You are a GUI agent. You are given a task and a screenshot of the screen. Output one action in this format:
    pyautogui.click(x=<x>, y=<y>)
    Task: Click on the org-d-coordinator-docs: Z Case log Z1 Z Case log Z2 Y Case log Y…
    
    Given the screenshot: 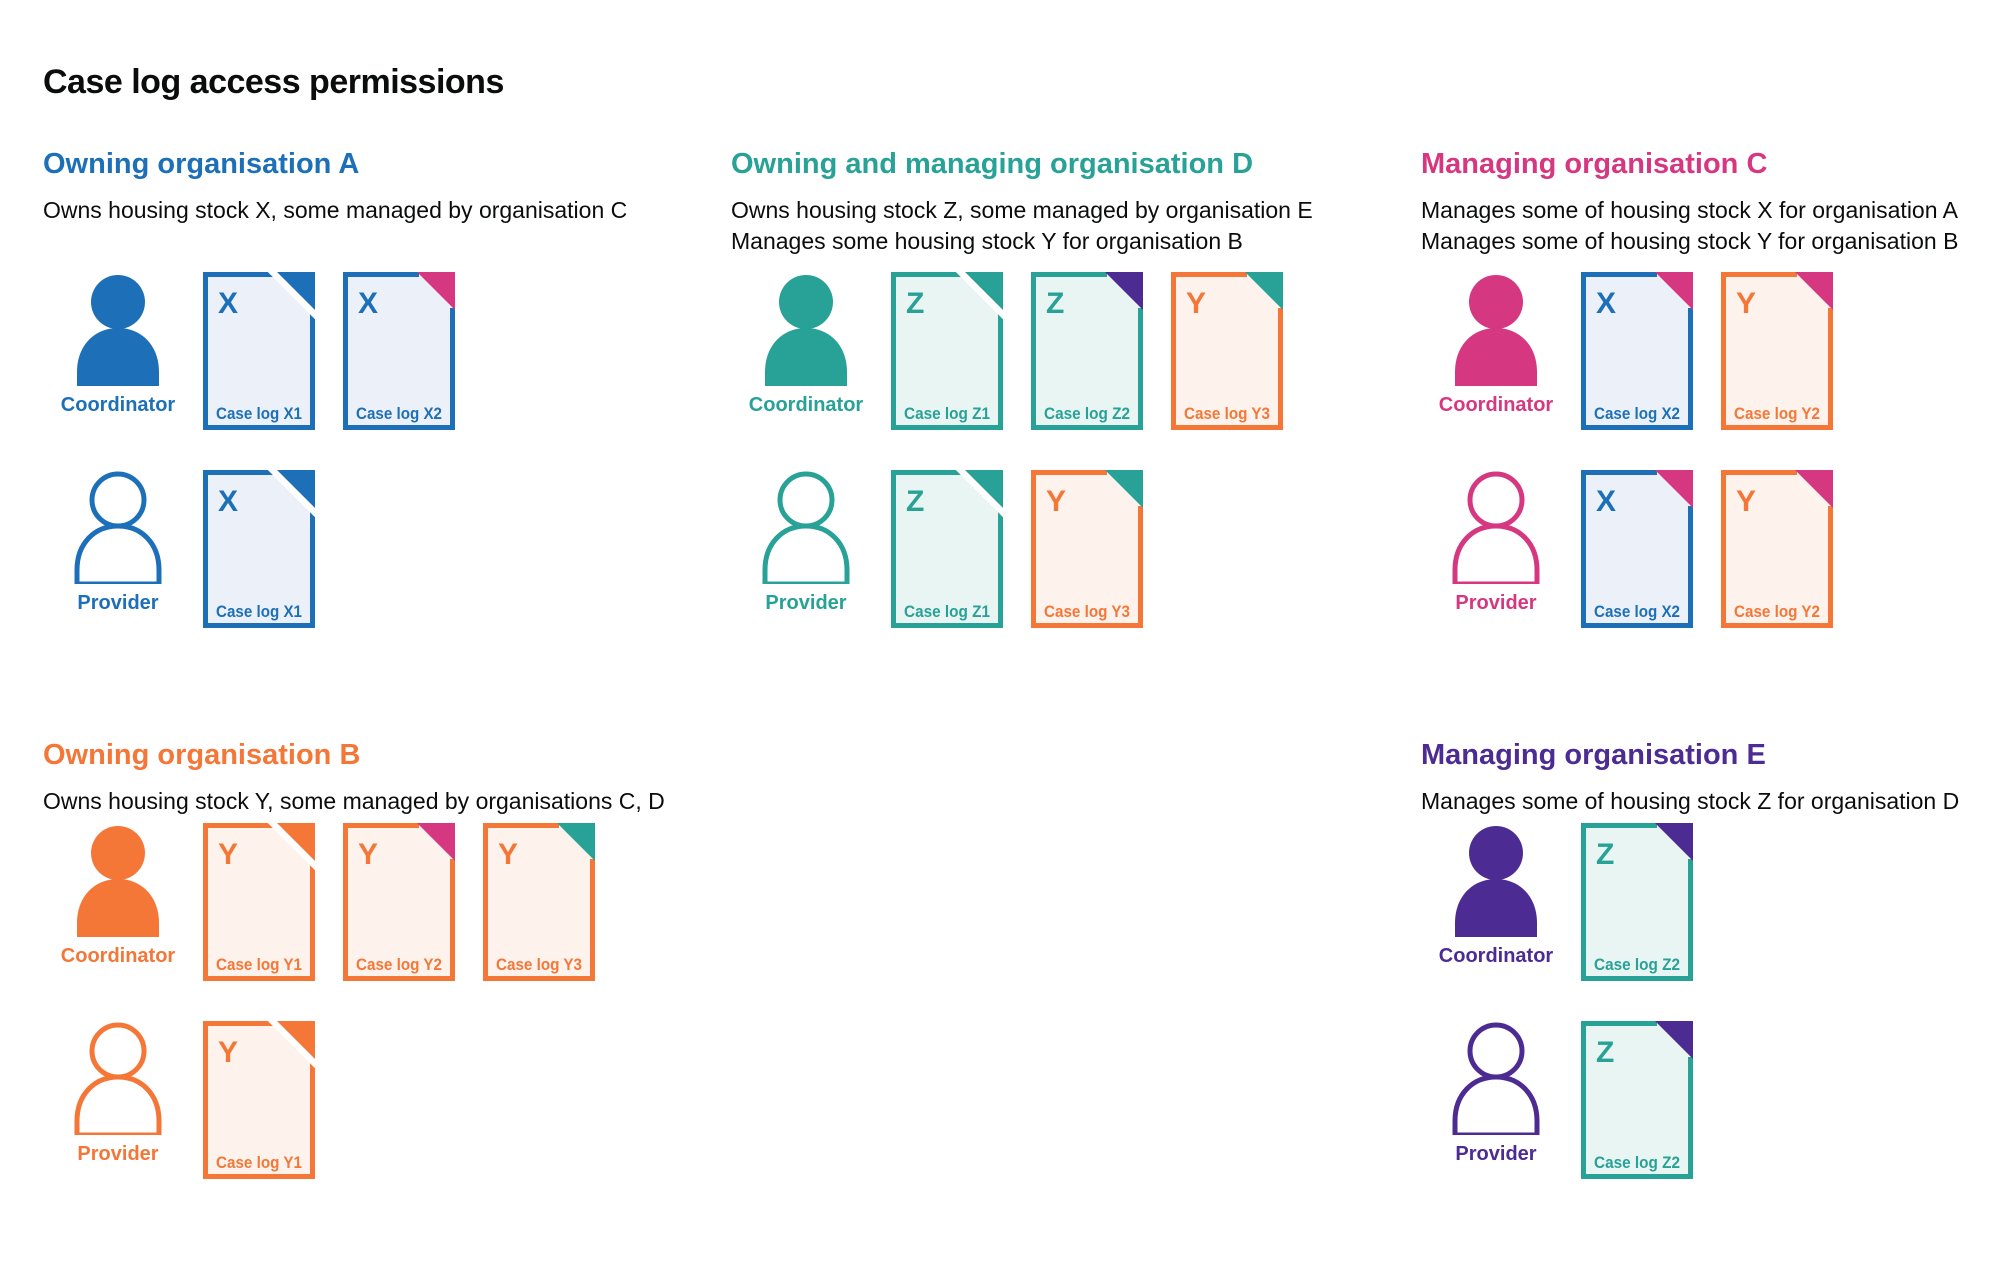 What is the action you would take?
    pyautogui.click(x=1087, y=351)
    